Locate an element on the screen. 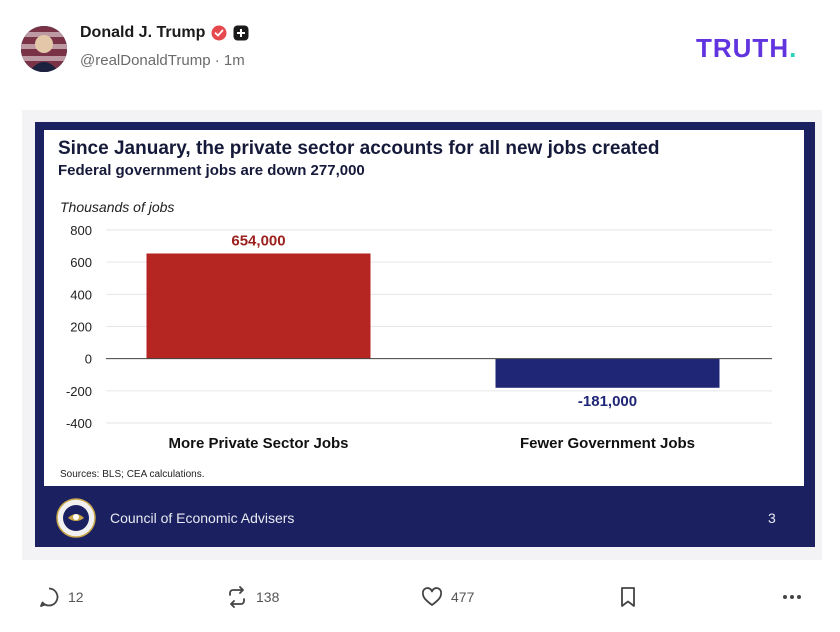 This screenshot has width=840, height=632. like-count: 477 is located at coordinates (463, 597).